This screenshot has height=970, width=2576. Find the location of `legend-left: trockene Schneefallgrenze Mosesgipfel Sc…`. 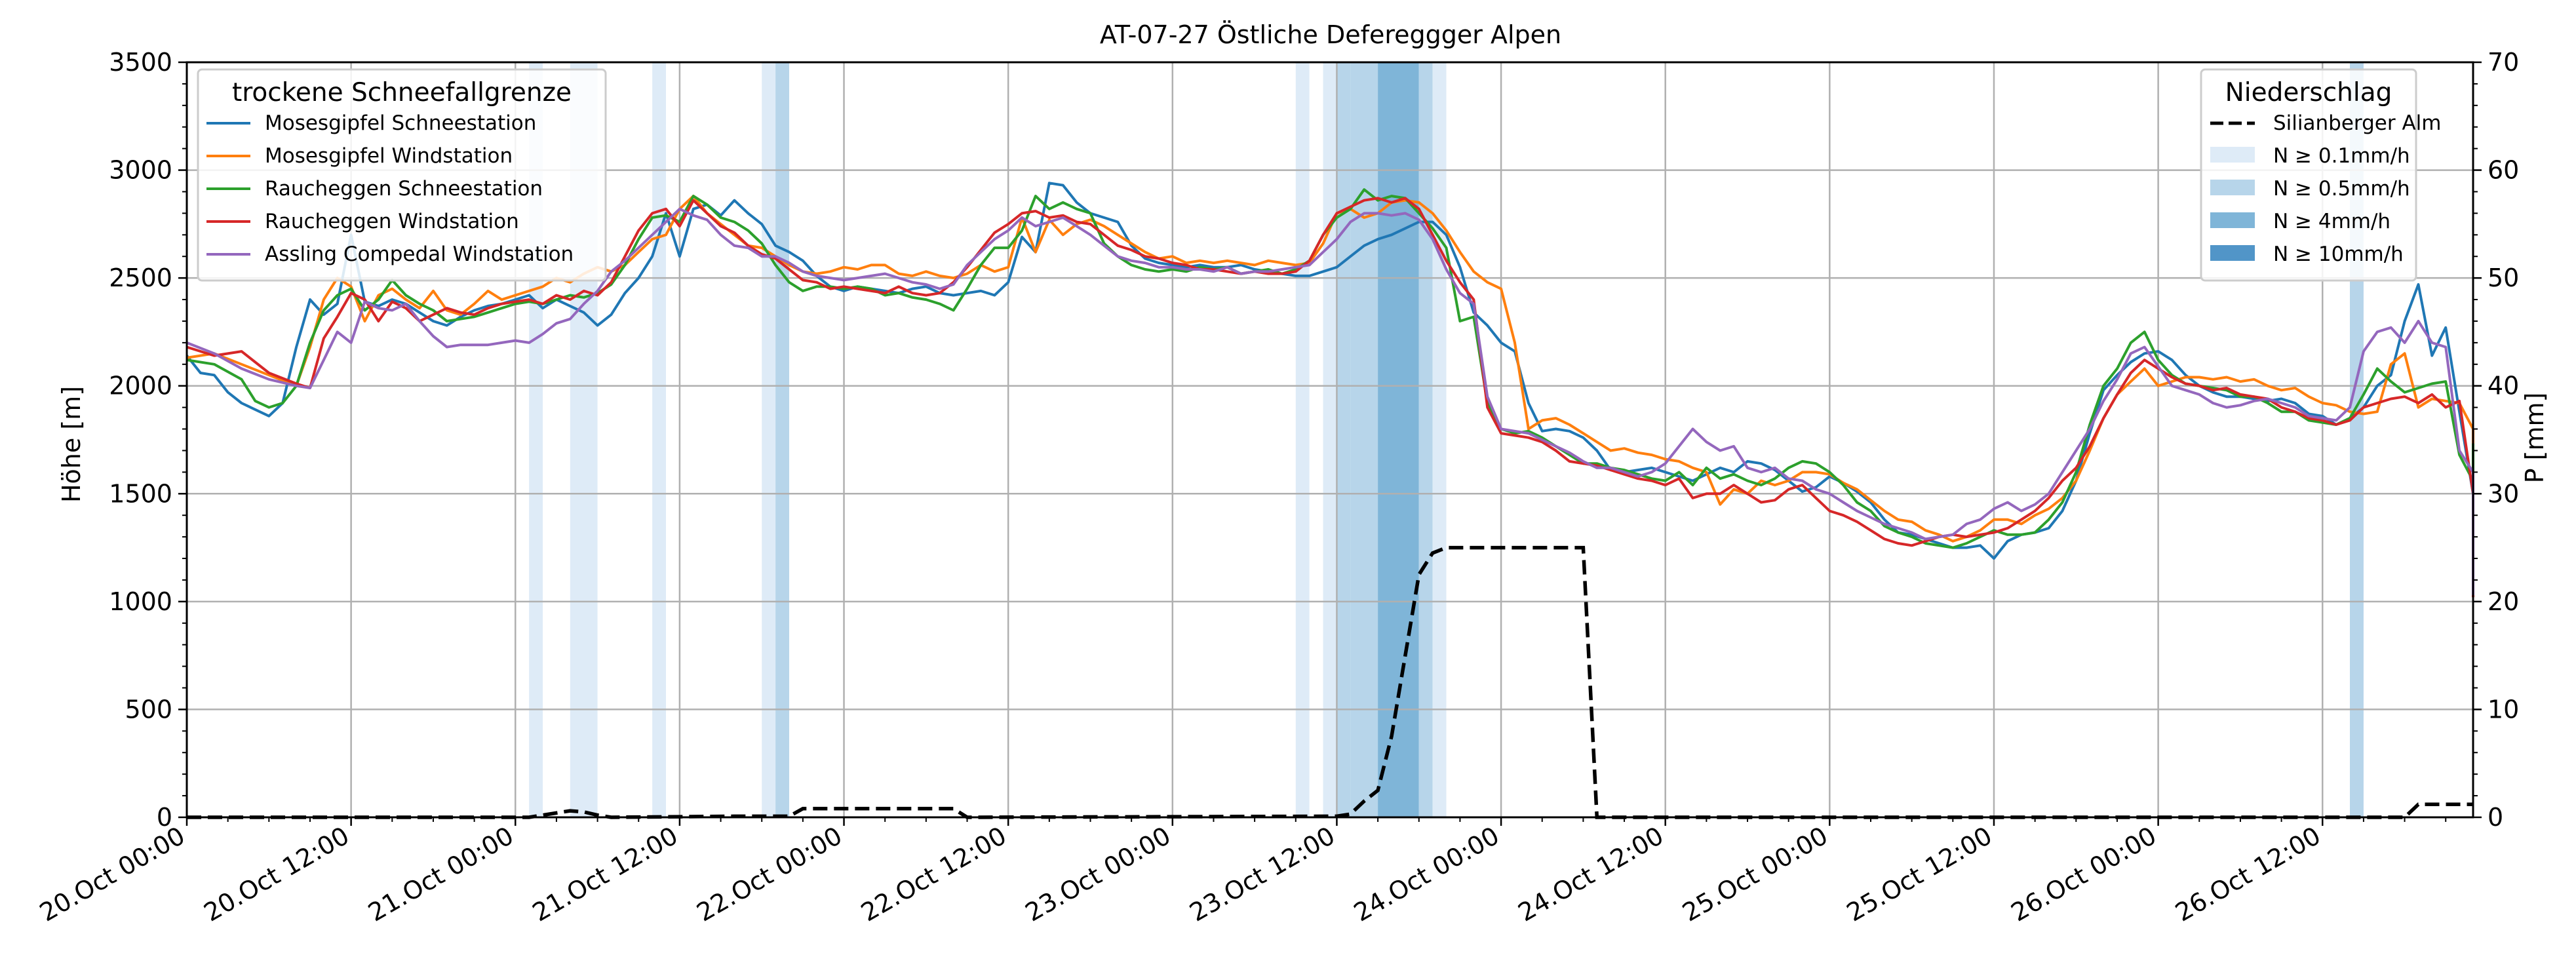

legend-left: trockene Schneefallgrenze Mosesgipfel Sc… is located at coordinates (402, 175).